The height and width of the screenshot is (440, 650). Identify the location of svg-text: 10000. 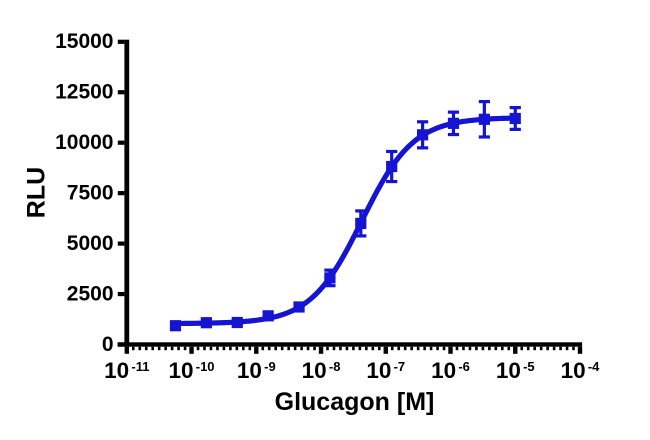
(84, 142).